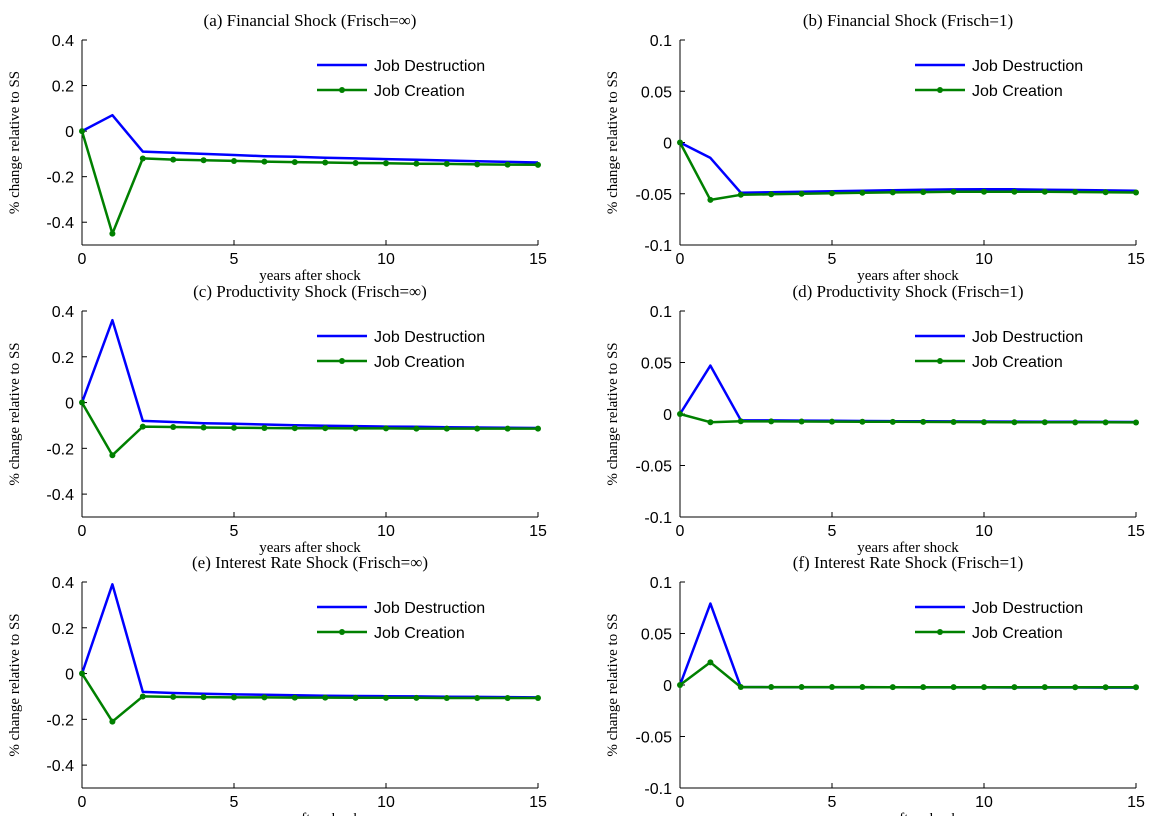 This screenshot has width=1154, height=816. I want to click on y-tick-label: -0.1, so click(658, 789).